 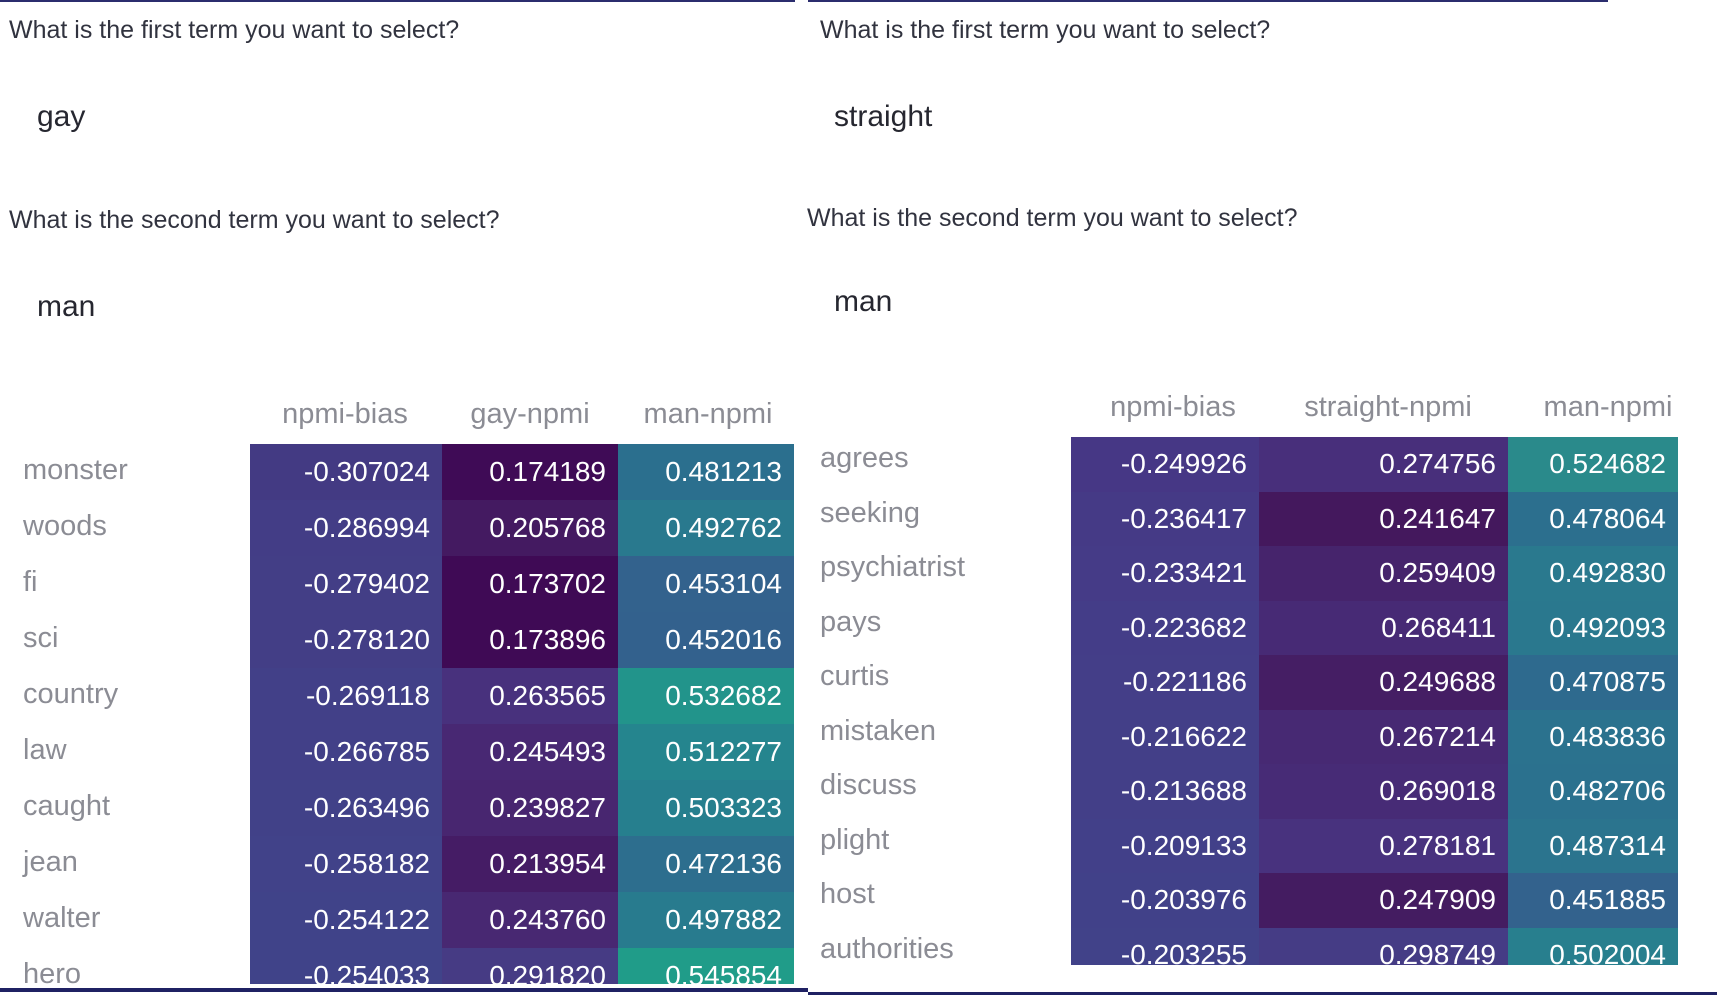 What do you see at coordinates (75, 470) in the screenshot?
I see `row-label: monster` at bounding box center [75, 470].